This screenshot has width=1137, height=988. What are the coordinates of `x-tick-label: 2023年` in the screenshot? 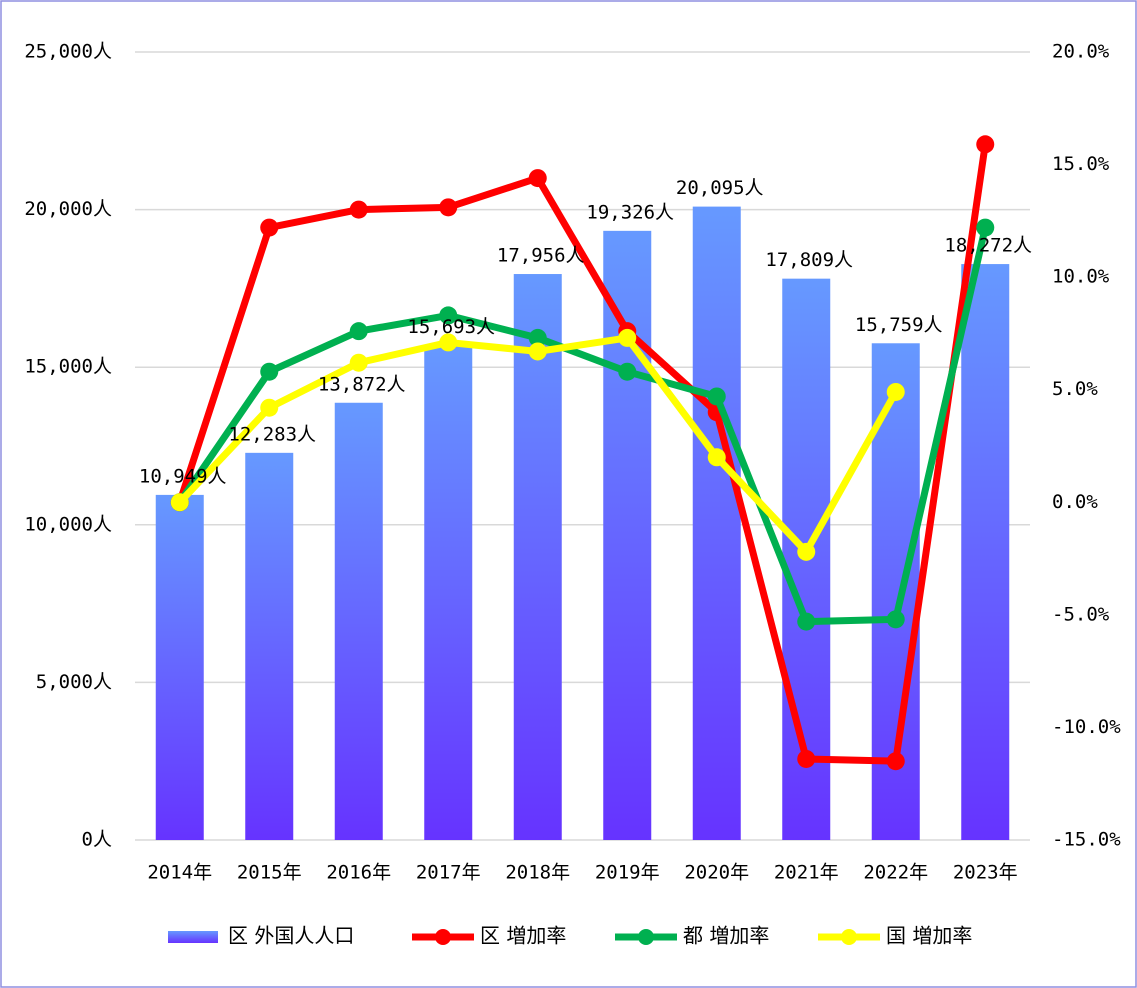 It's located at (985, 873).